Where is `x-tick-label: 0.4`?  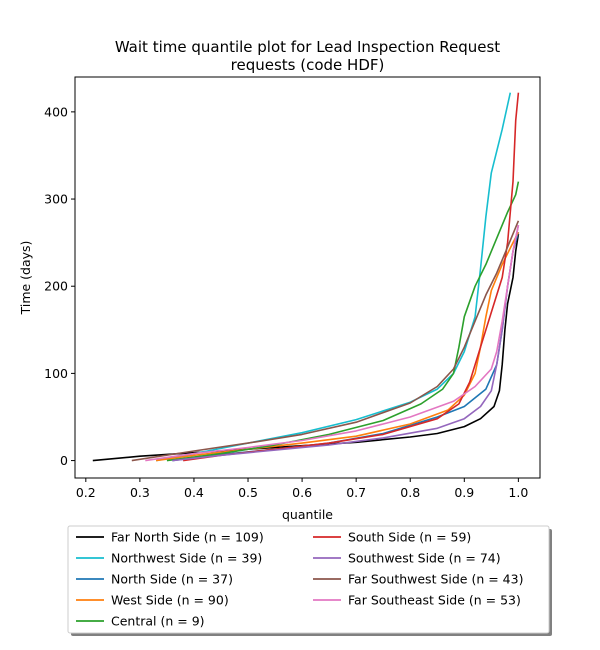 x-tick-label: 0.4 is located at coordinates (194, 492).